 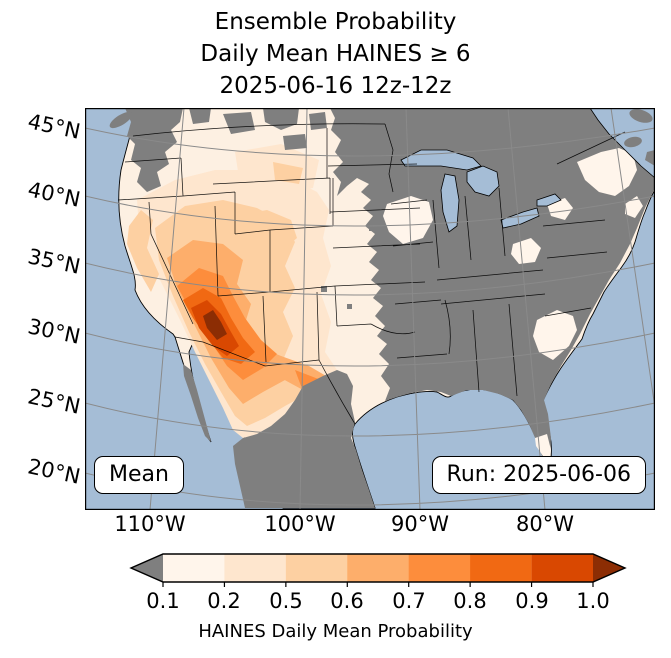 What do you see at coordinates (549, 200) in the screenshot?
I see `lake-ontario` at bounding box center [549, 200].